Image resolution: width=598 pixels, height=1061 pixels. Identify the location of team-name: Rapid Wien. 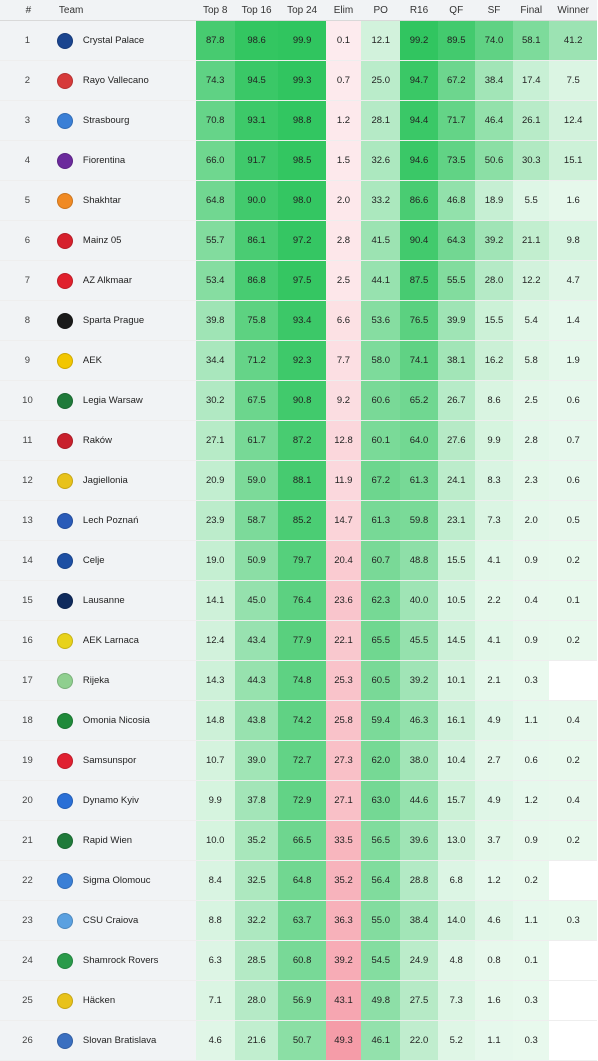
(107, 840).